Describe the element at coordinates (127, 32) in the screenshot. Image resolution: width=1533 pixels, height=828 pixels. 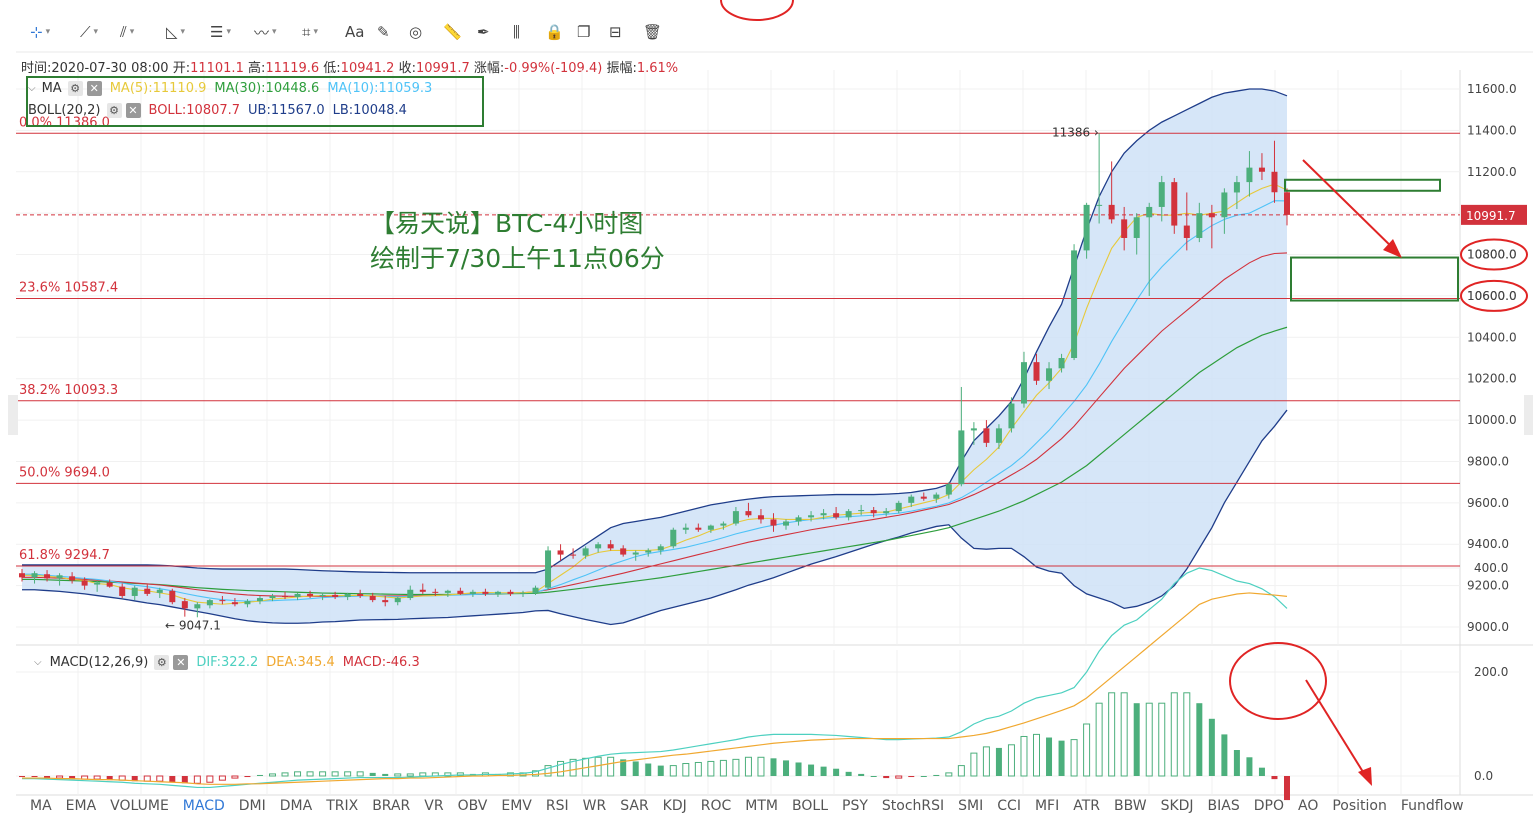
I see `parallel-channel-icon: ⫽ ▾` at that location.